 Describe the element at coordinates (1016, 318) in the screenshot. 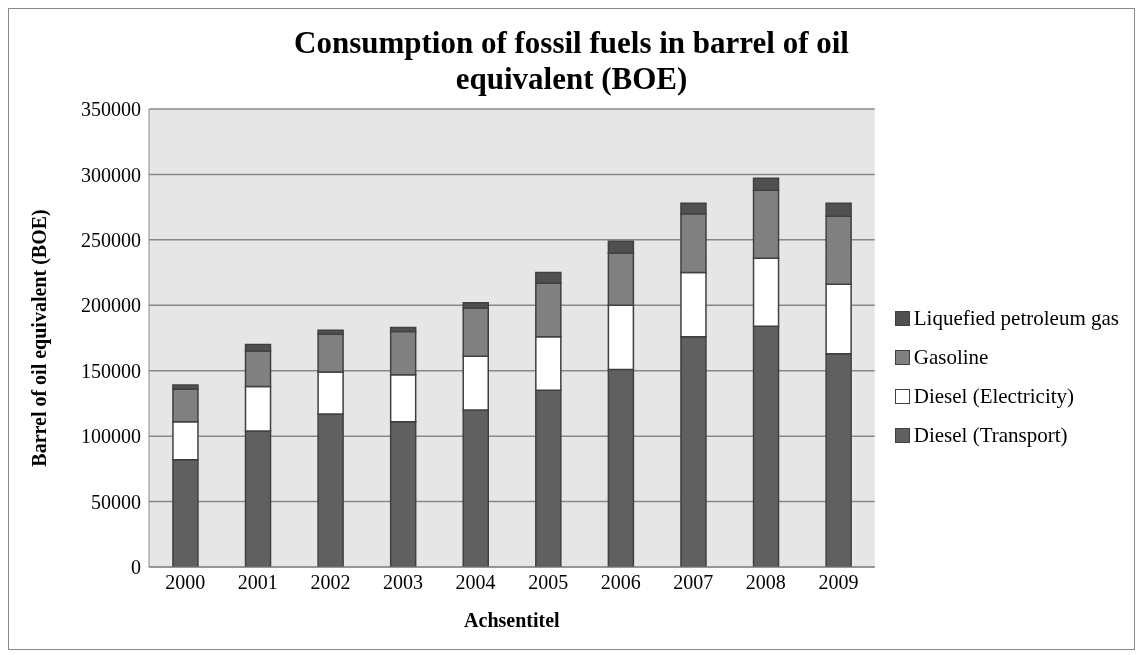

I see `legend-label: Liquefied petroleum gas` at that location.